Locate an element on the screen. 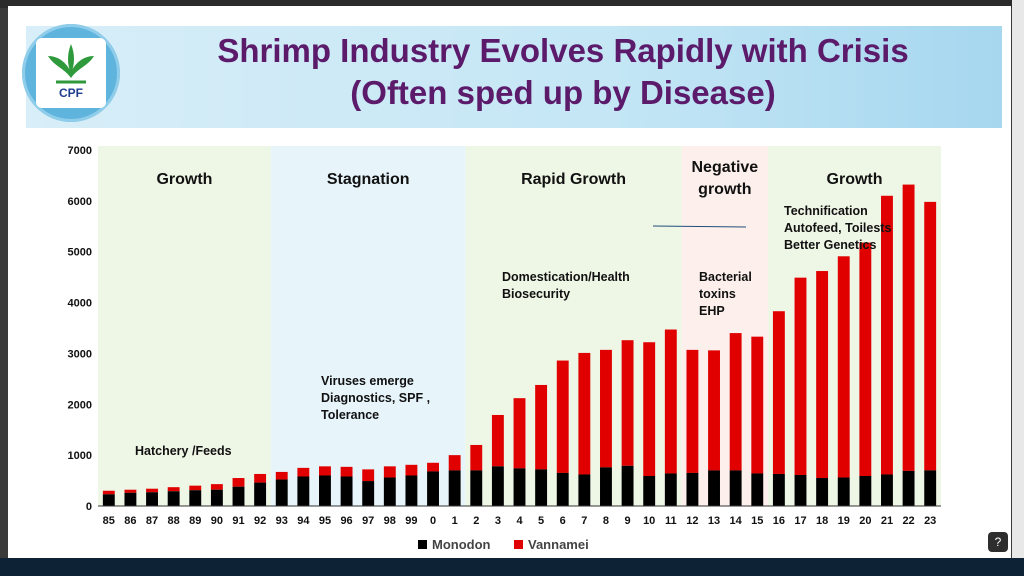  x-tick-label: 21 is located at coordinates (887, 521).